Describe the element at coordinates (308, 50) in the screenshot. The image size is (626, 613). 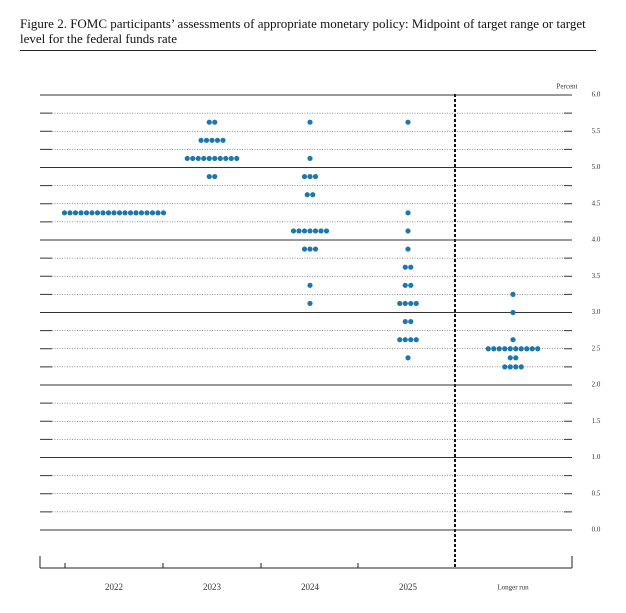
I see `title-rule` at that location.